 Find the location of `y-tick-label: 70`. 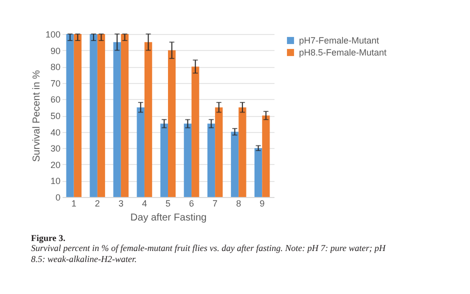

y-tick-label: 70 is located at coordinates (55, 83).